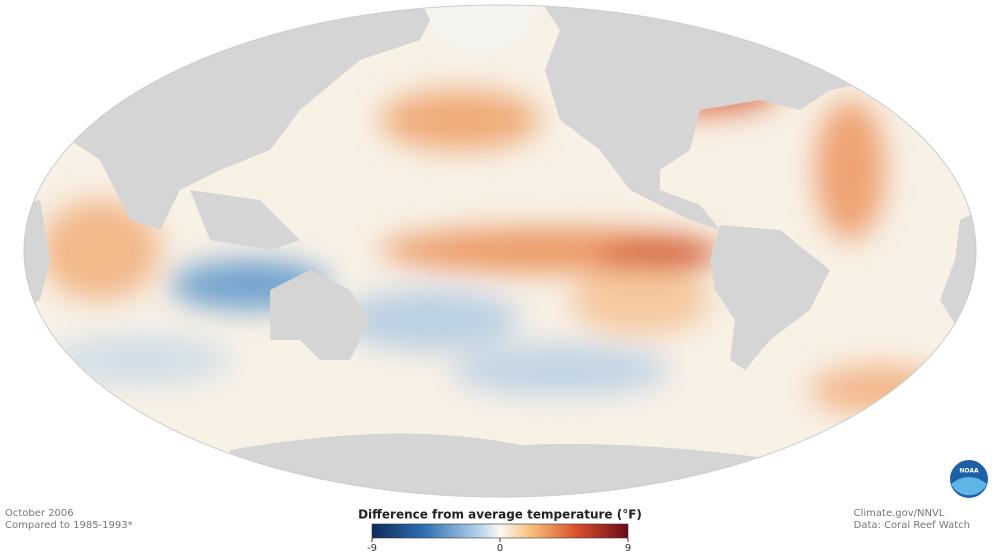 The image size is (1000, 555). What do you see at coordinates (69, 525) in the screenshot?
I see `caption-baseline: Compared to 1985-1993*` at bounding box center [69, 525].